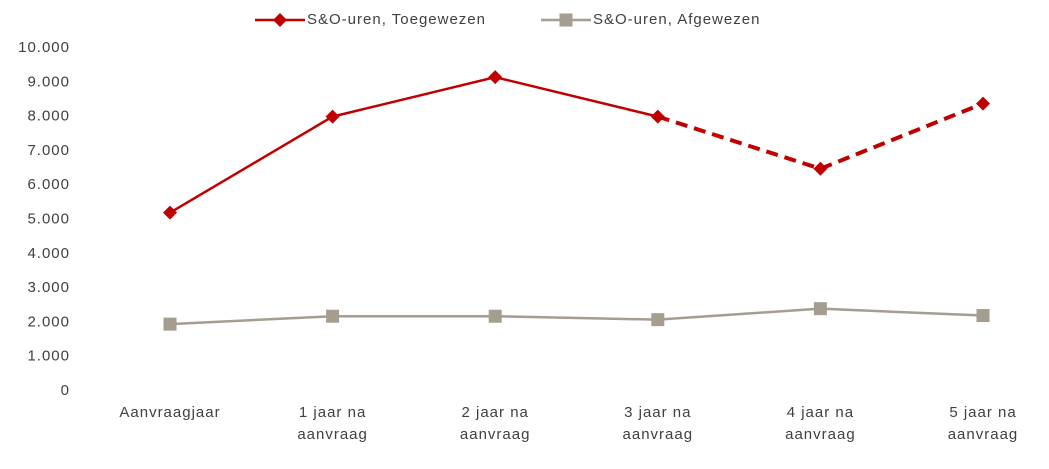  What do you see at coordinates (48, 287) in the screenshot?
I see `y-tick-label: 3.000` at bounding box center [48, 287].